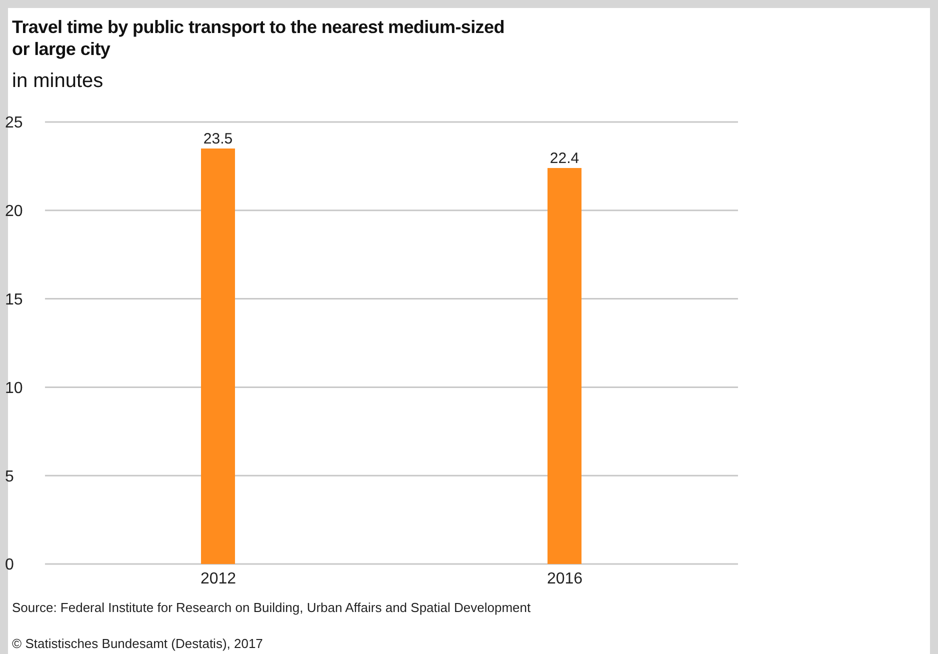  What do you see at coordinates (565, 158) in the screenshot?
I see `data-label: 22.4` at bounding box center [565, 158].